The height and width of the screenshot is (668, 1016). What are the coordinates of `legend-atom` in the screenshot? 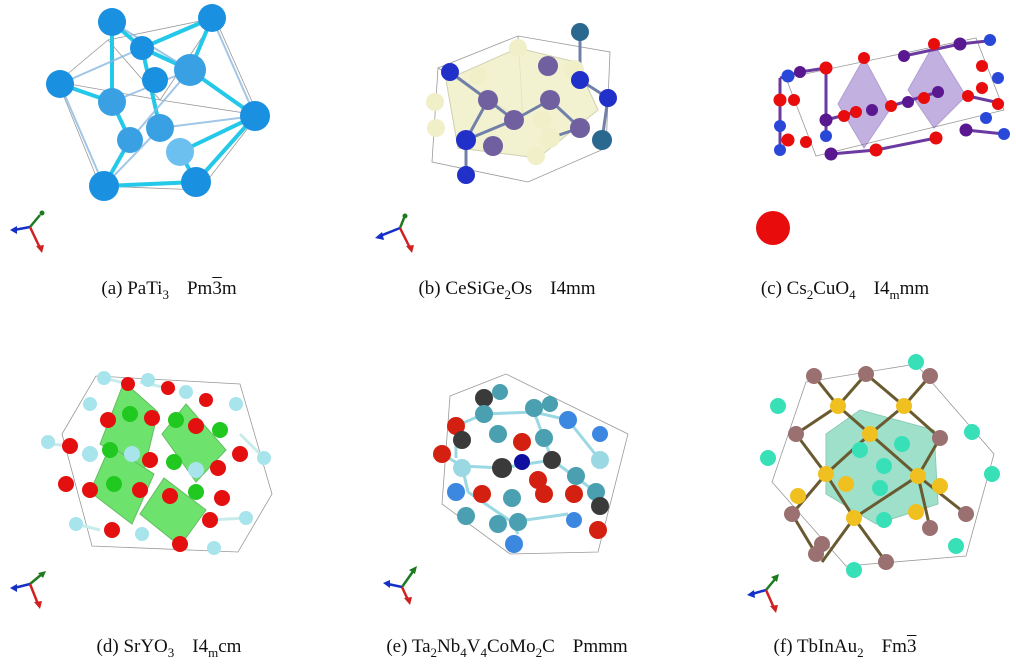 It's located at (773, 228).